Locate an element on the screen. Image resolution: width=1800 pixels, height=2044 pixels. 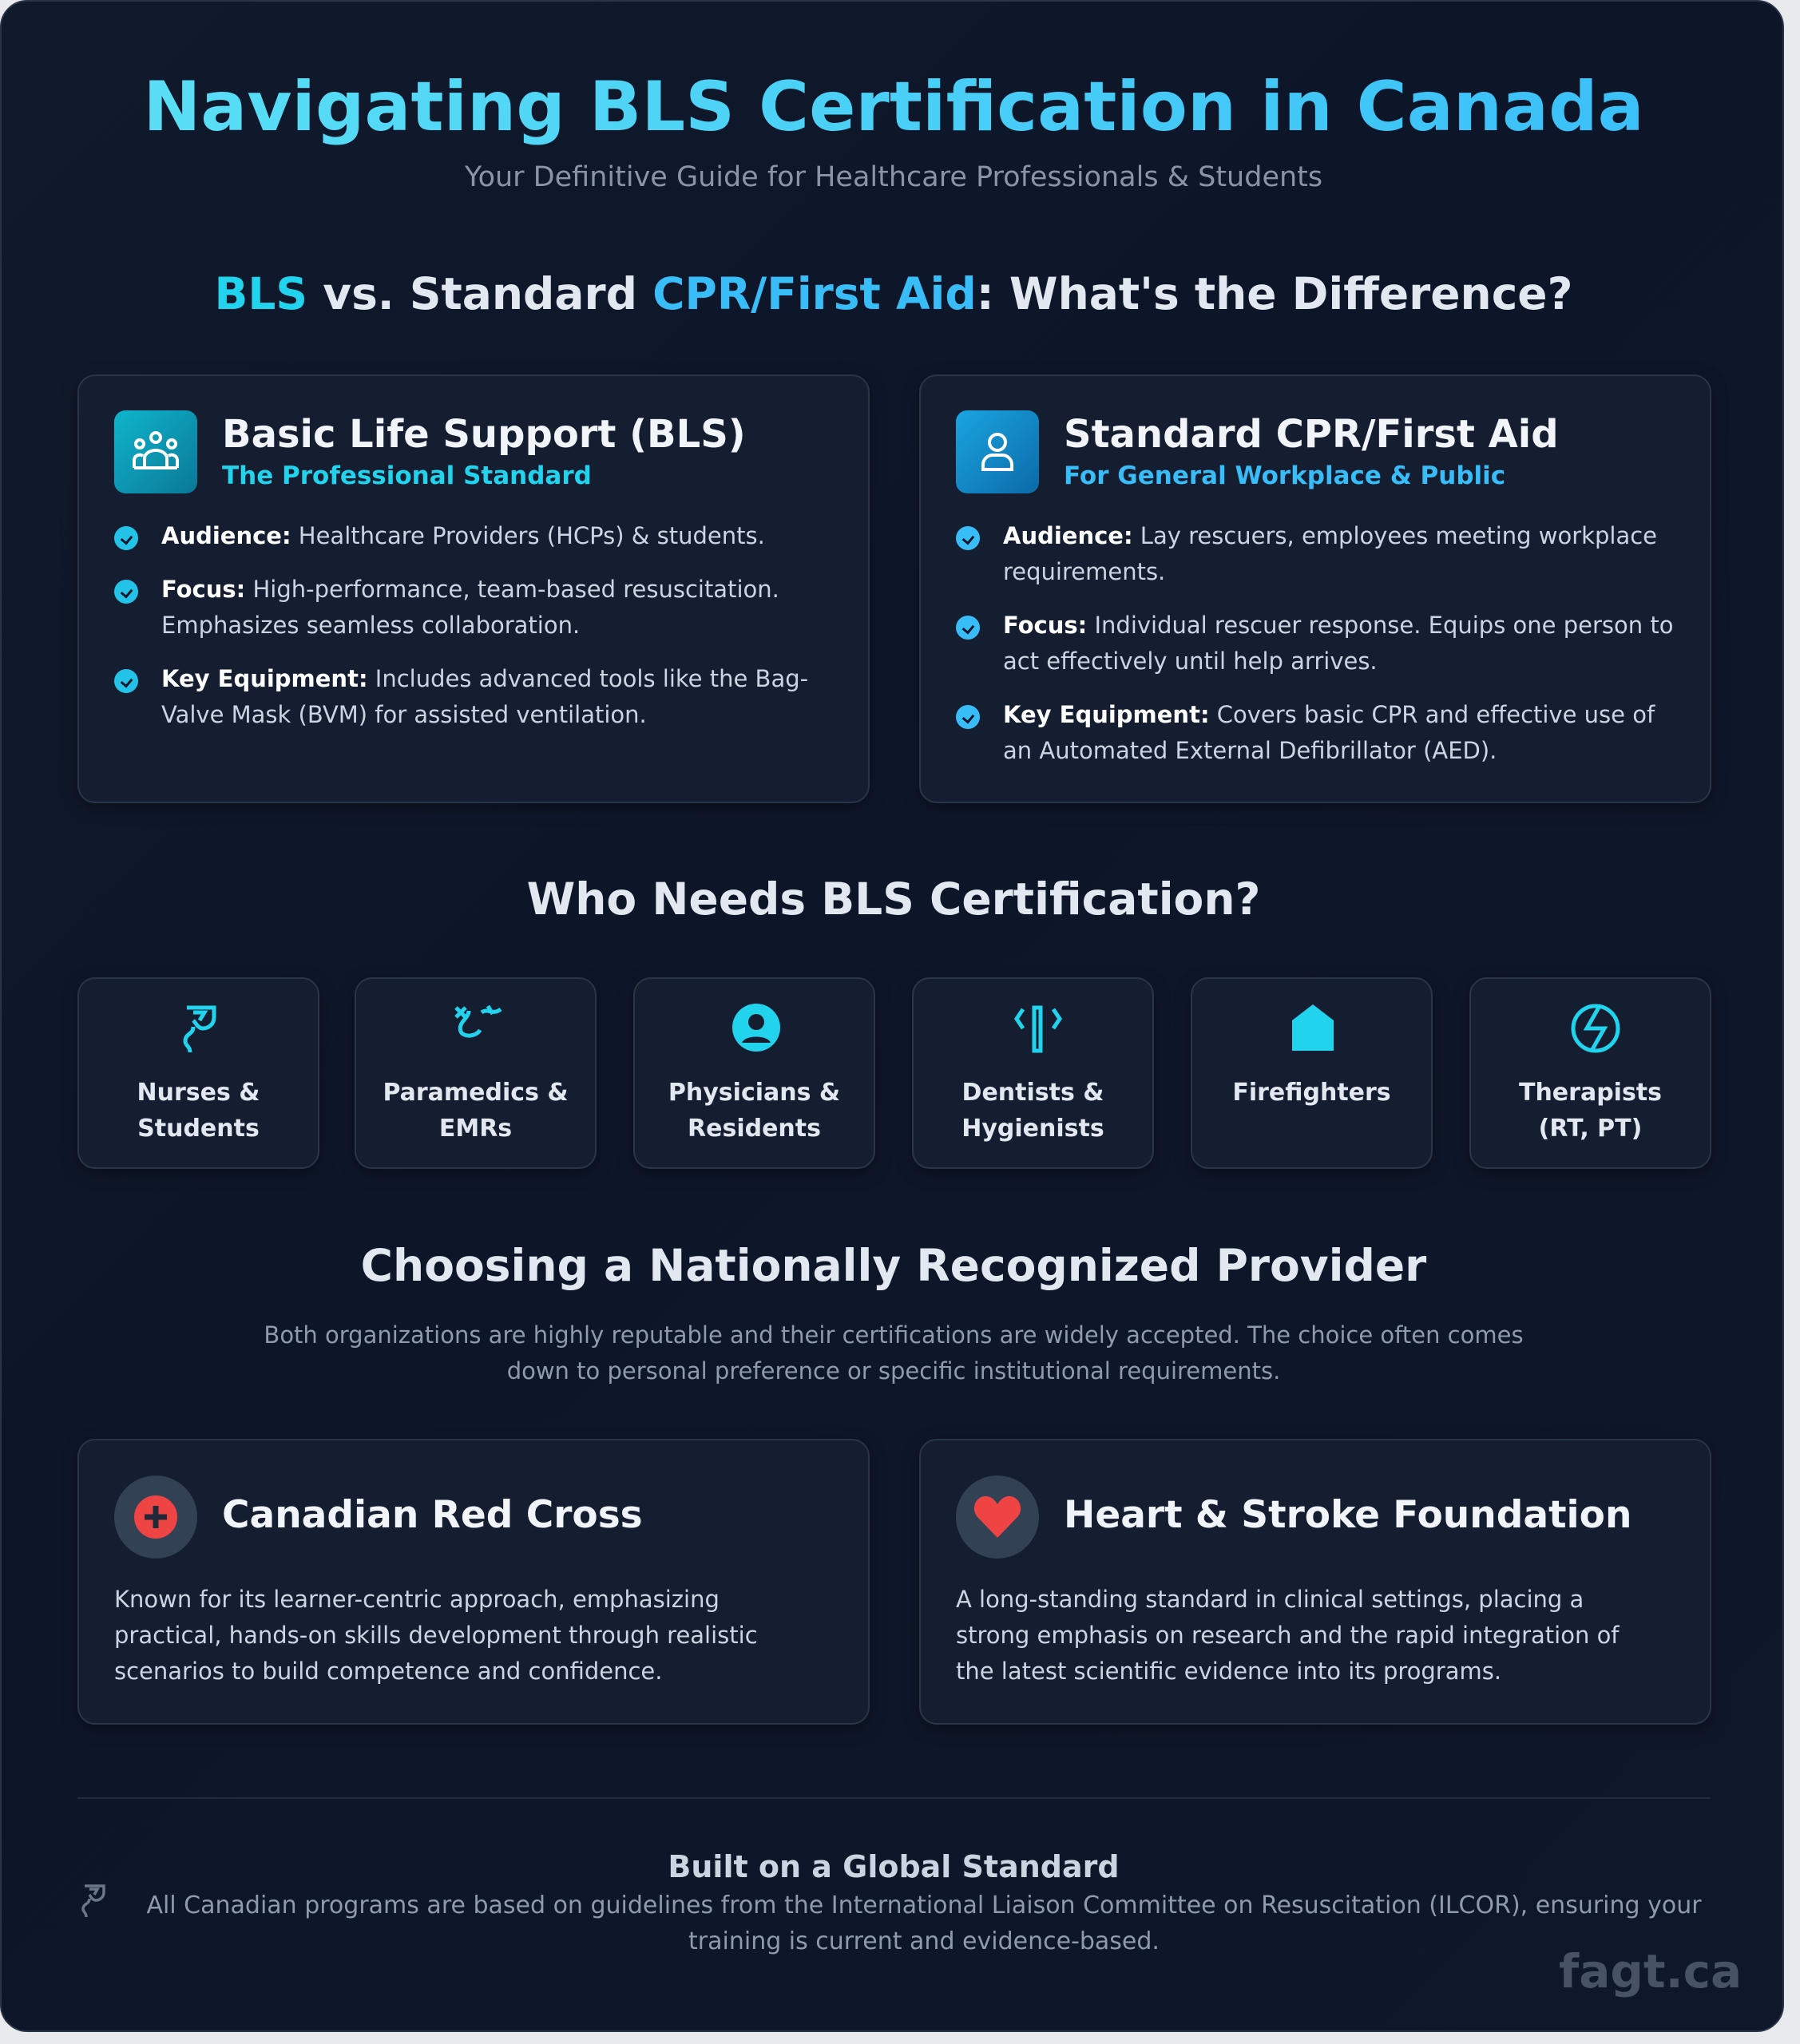
feature-text: Healthcare Providers (HCPs) & students. is located at coordinates (528, 535).